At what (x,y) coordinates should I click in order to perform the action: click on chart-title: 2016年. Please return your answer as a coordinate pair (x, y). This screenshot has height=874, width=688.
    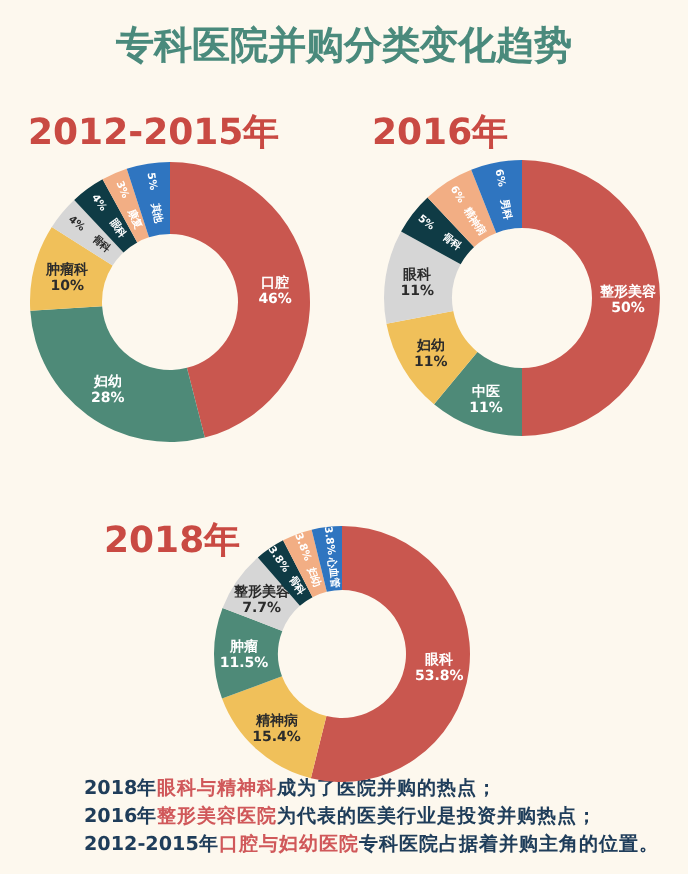
    Looking at the image, I should click on (440, 133).